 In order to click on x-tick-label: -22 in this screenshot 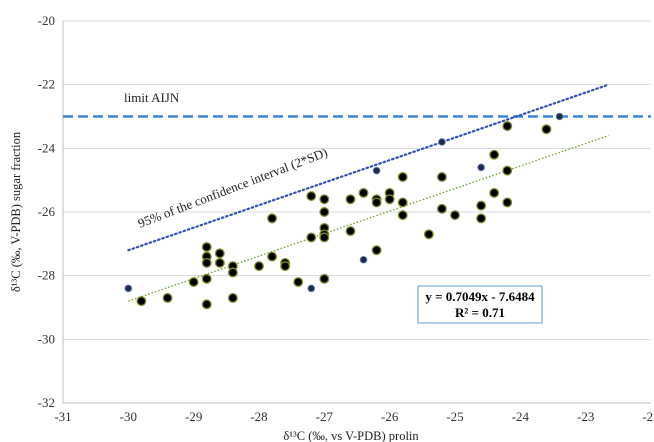, I will do `click(648, 416)`.